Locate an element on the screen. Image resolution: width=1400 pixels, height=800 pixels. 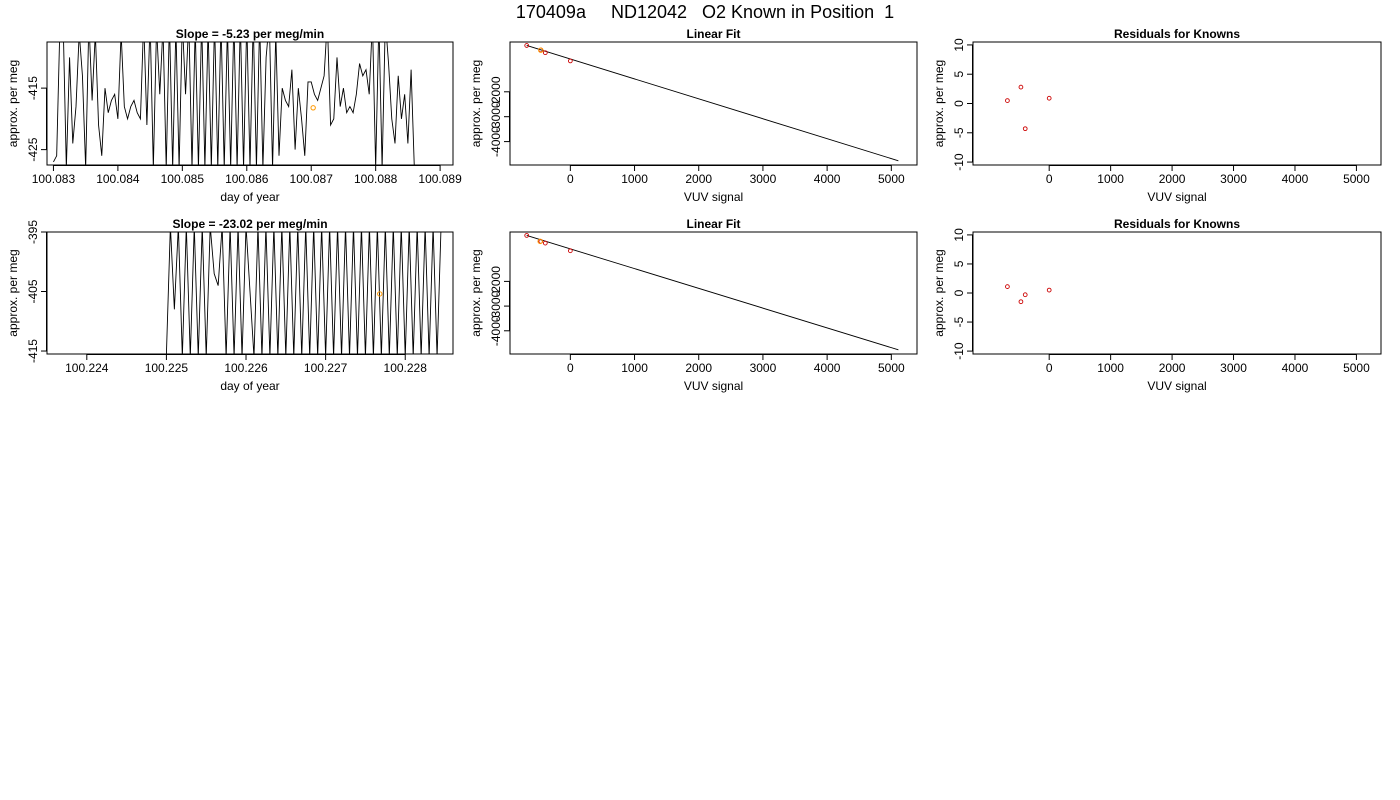
x-tick-label: 100.088 is located at coordinates (376, 179).